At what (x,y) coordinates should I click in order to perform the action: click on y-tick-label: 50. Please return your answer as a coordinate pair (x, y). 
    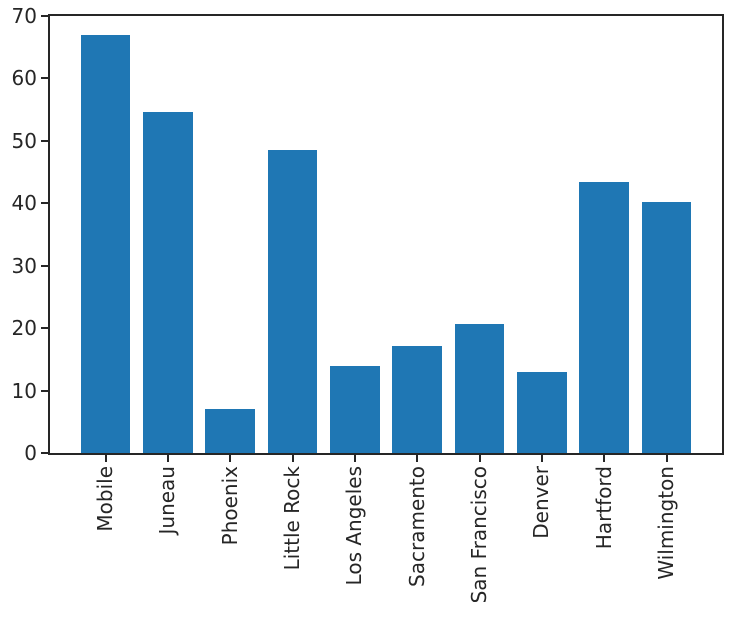
    Looking at the image, I should click on (24, 140).